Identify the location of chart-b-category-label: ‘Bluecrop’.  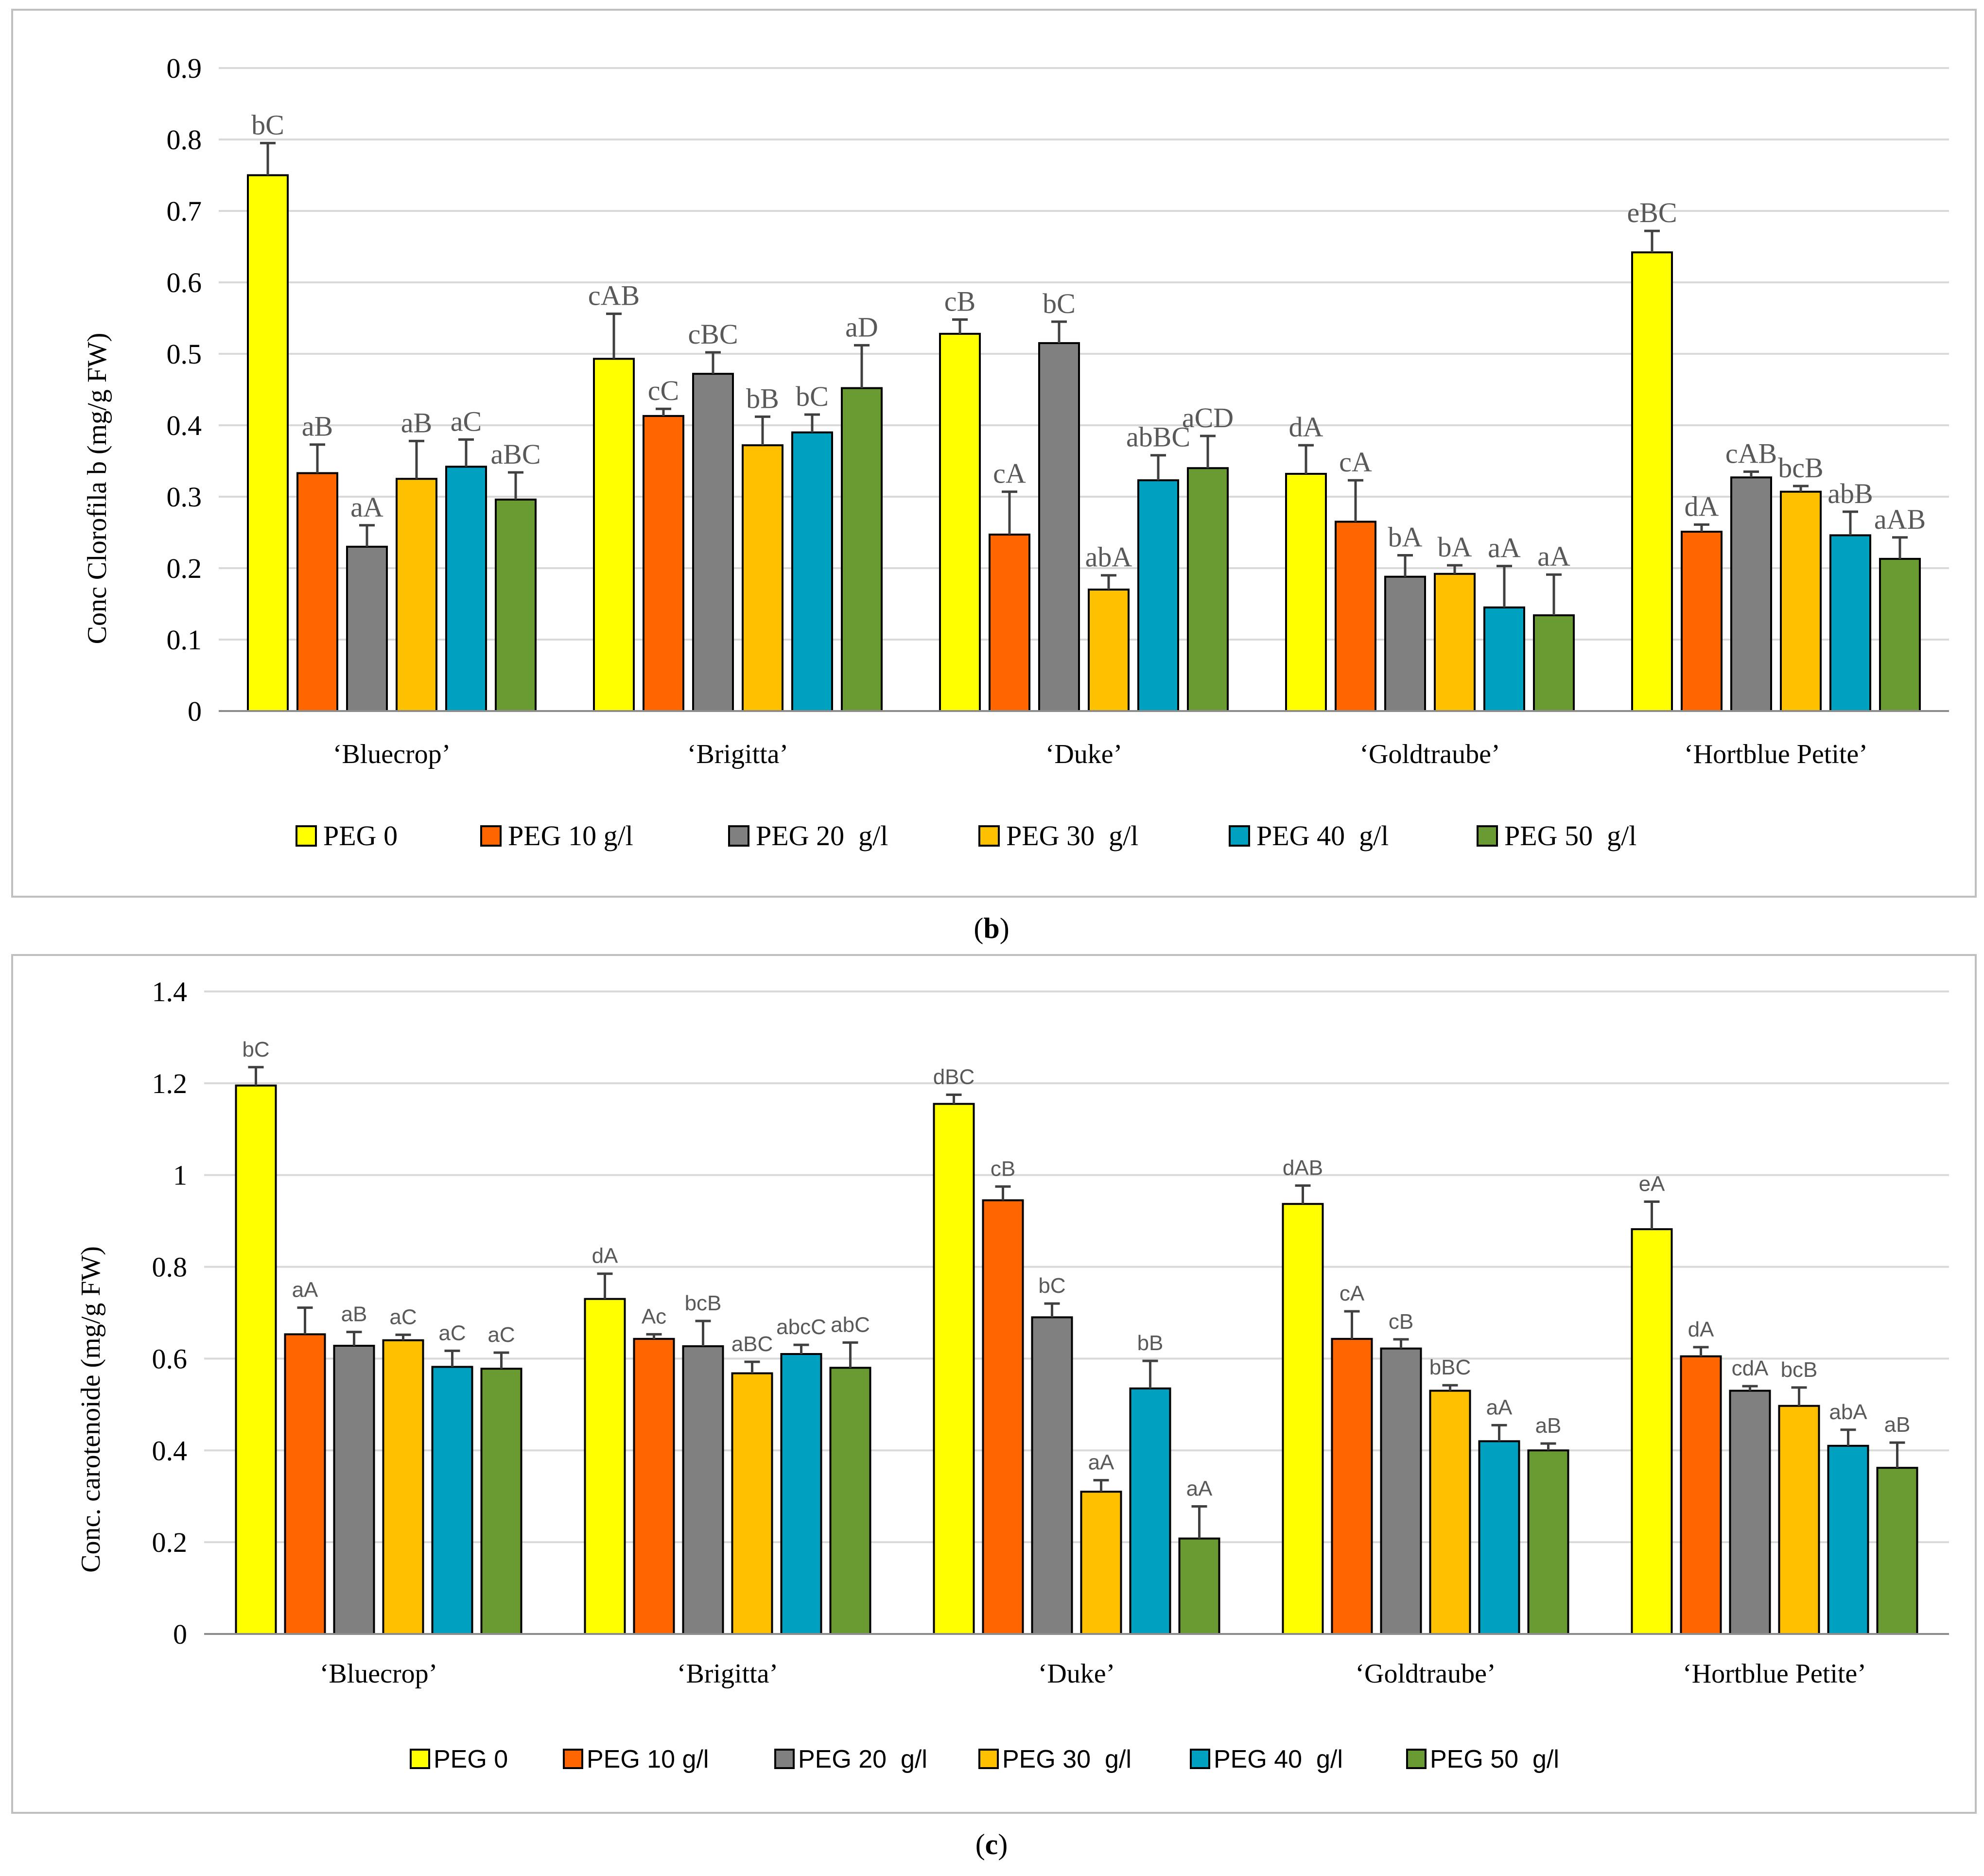
(392, 754).